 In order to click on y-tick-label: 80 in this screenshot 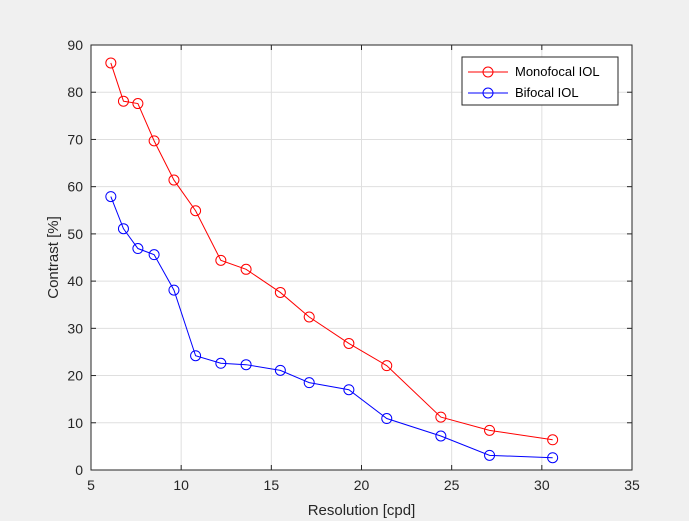, I will do `click(75, 92)`.